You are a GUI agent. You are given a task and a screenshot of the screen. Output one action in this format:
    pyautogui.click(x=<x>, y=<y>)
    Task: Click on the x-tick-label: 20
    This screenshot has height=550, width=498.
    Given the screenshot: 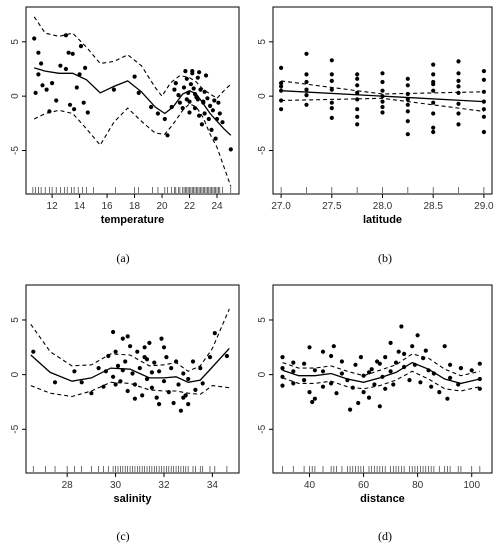 What is the action you would take?
    pyautogui.click(x=162, y=206)
    